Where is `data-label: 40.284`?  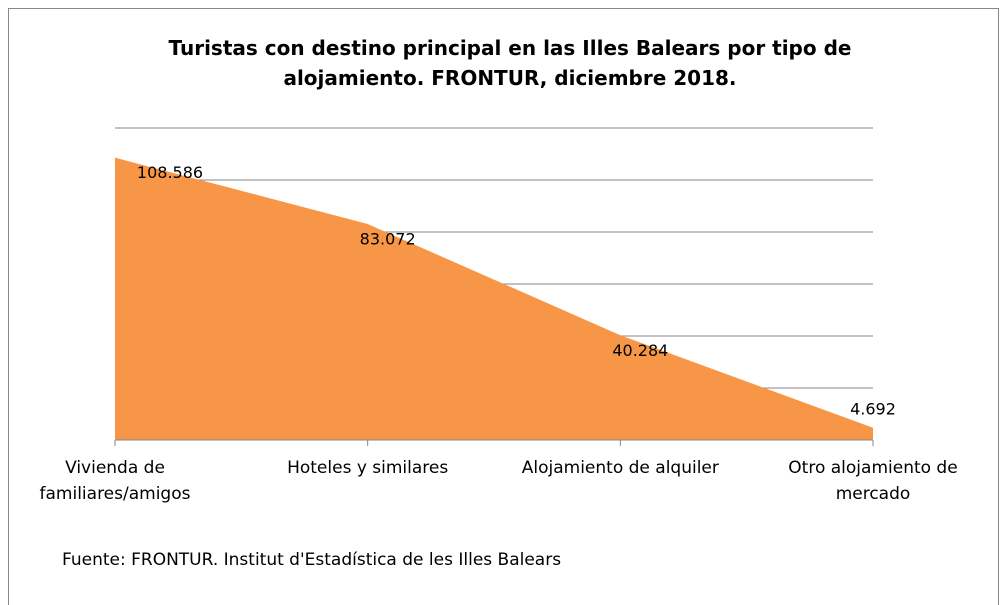
data-label: 40.284 is located at coordinates (640, 350).